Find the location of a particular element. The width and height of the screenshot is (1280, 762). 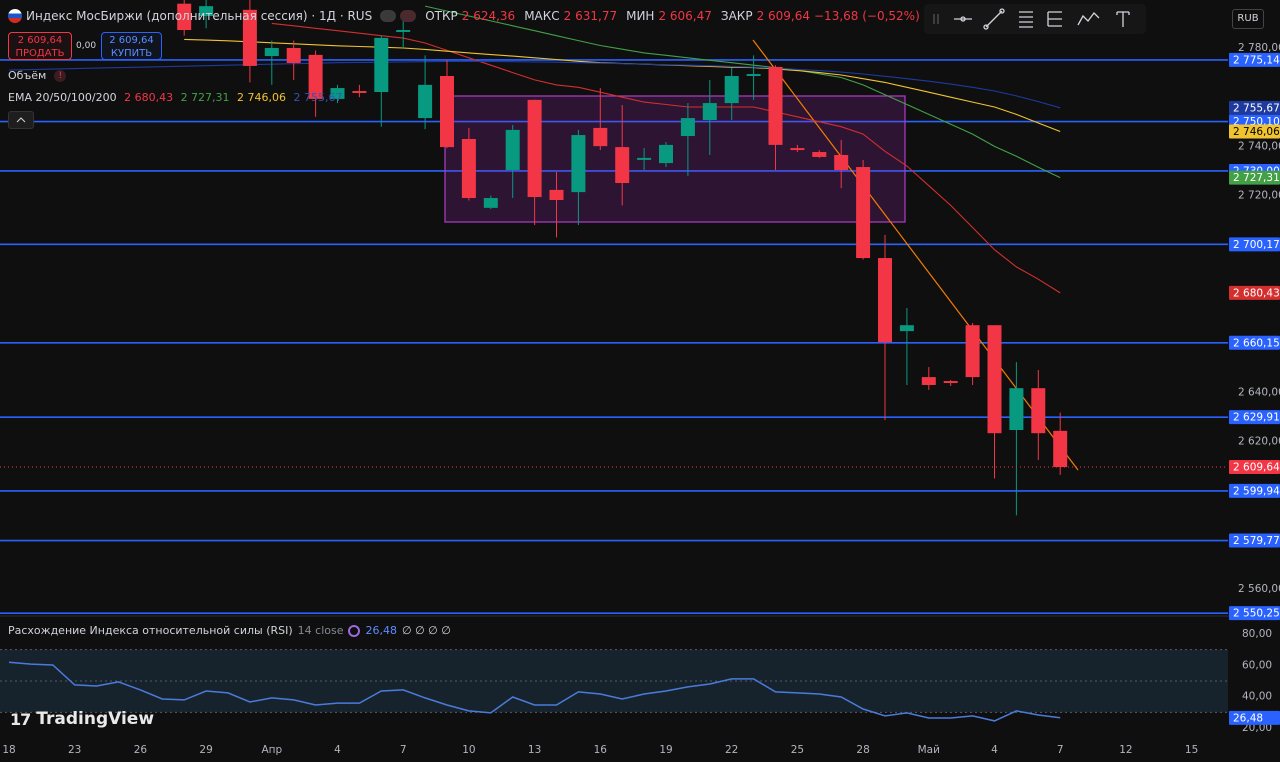

price-label: 2 680,43 is located at coordinates (1256, 293).